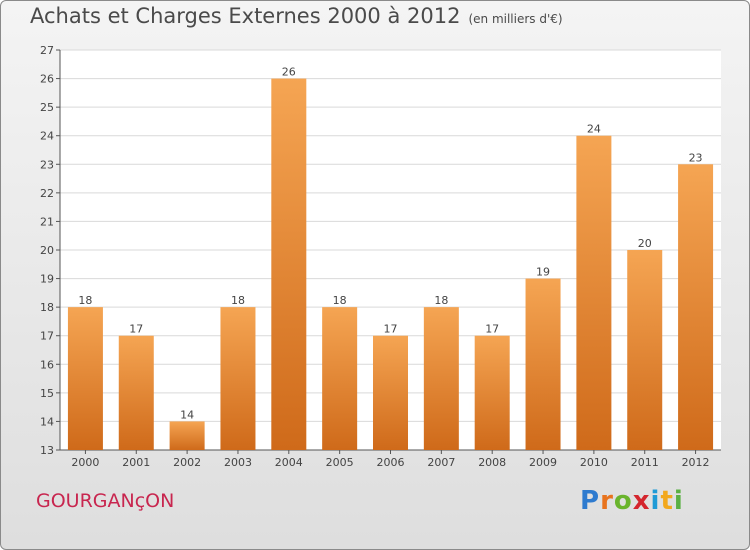 The image size is (750, 550). Describe the element at coordinates (238, 462) in the screenshot. I see `x-tick-label: 2003` at that location.